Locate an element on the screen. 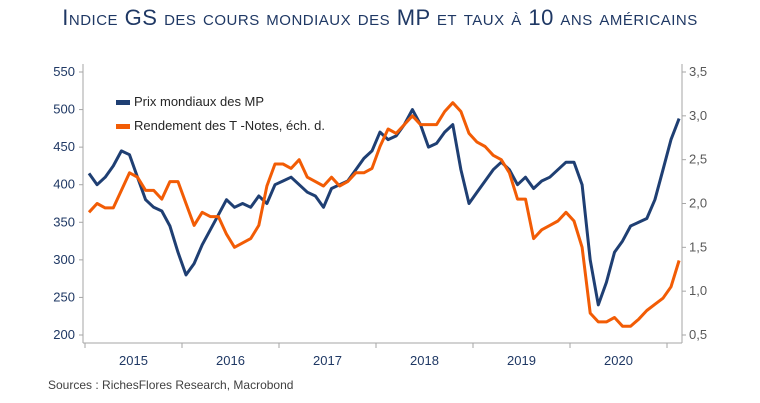 This screenshot has width=760, height=403. left-tick-label: 500 is located at coordinates (64, 109).